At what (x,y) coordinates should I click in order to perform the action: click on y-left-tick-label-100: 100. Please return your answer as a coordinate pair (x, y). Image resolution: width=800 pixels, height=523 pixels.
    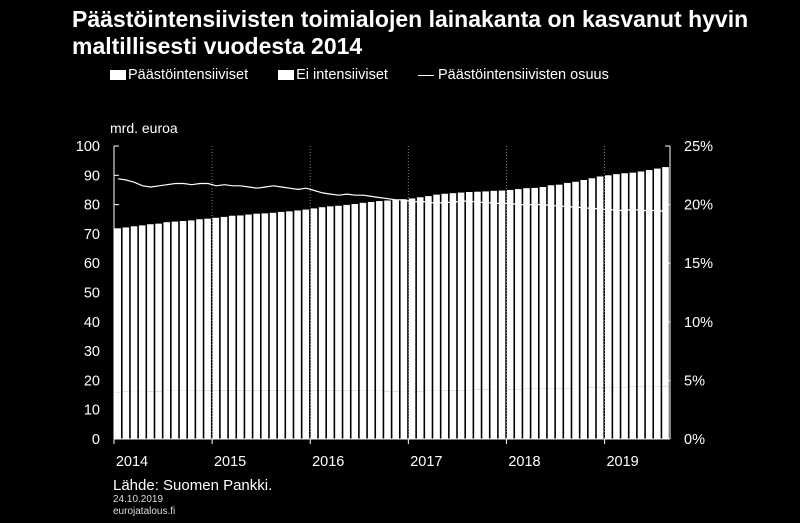
    Looking at the image, I should click on (88, 147).